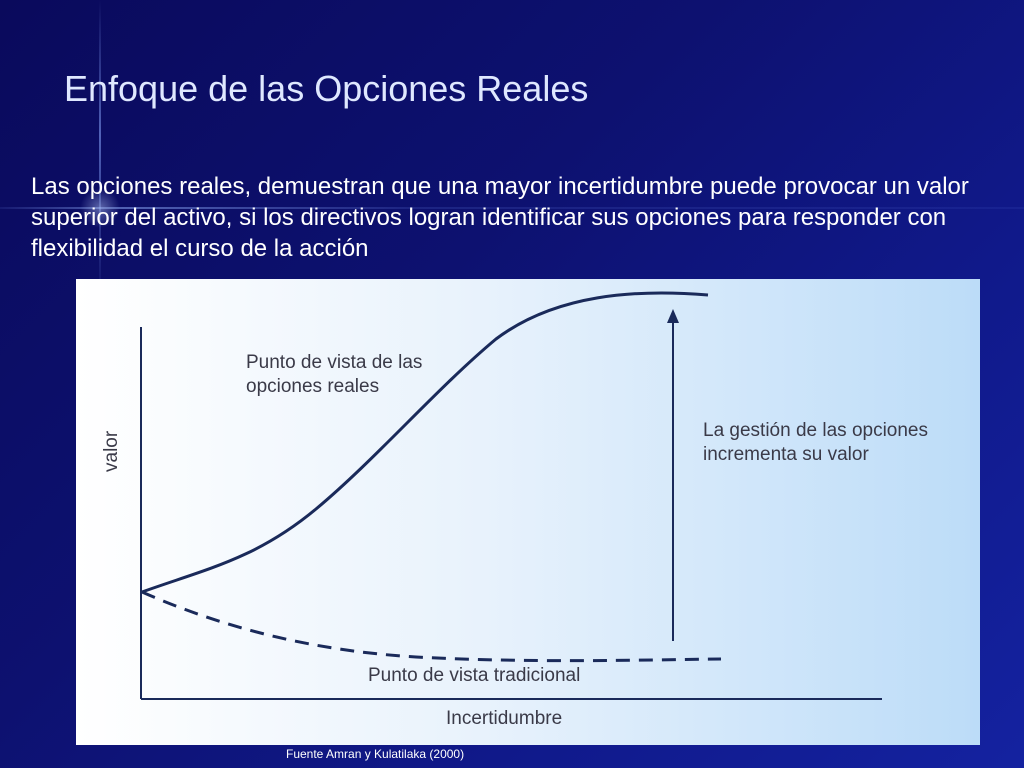  I want to click on slide-title: Enfoque de las Opciones Reales, so click(326, 88).